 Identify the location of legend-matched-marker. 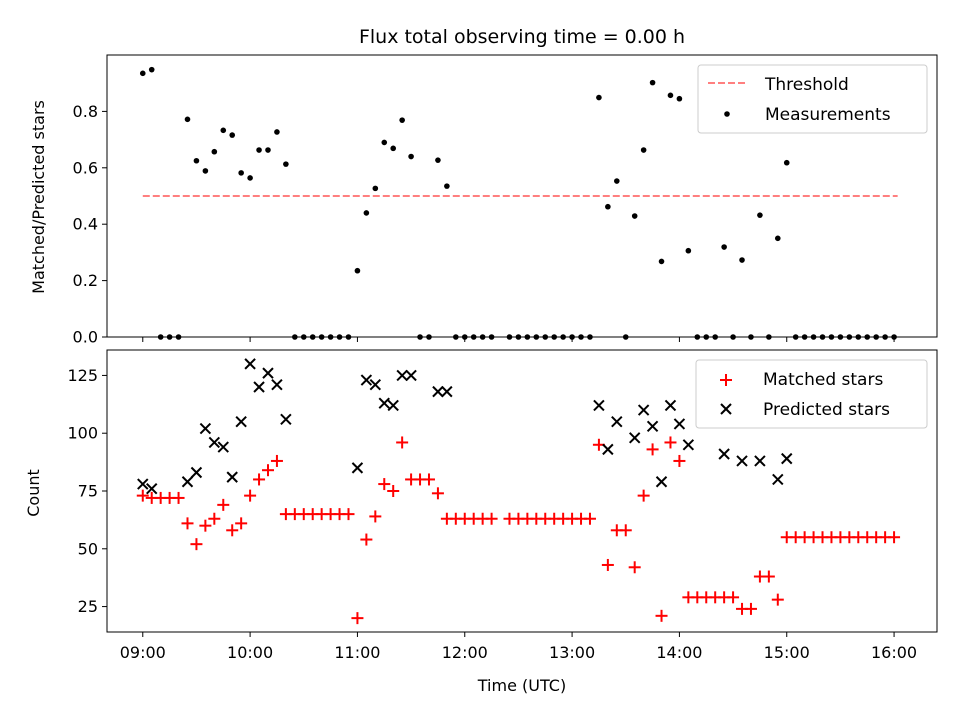
(726, 380).